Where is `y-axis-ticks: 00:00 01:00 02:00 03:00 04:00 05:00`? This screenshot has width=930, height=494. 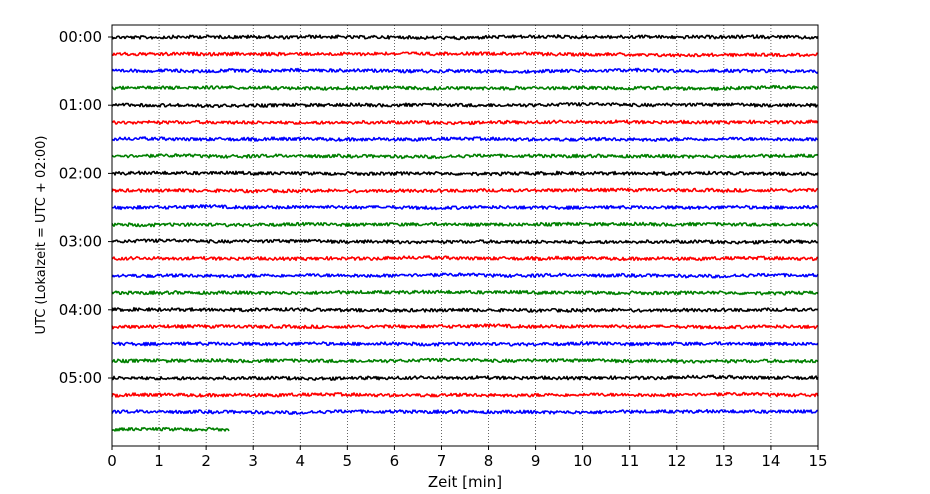
y-axis-ticks: 00:00 01:00 02:00 03:00 04:00 05:00 is located at coordinates (85, 207).